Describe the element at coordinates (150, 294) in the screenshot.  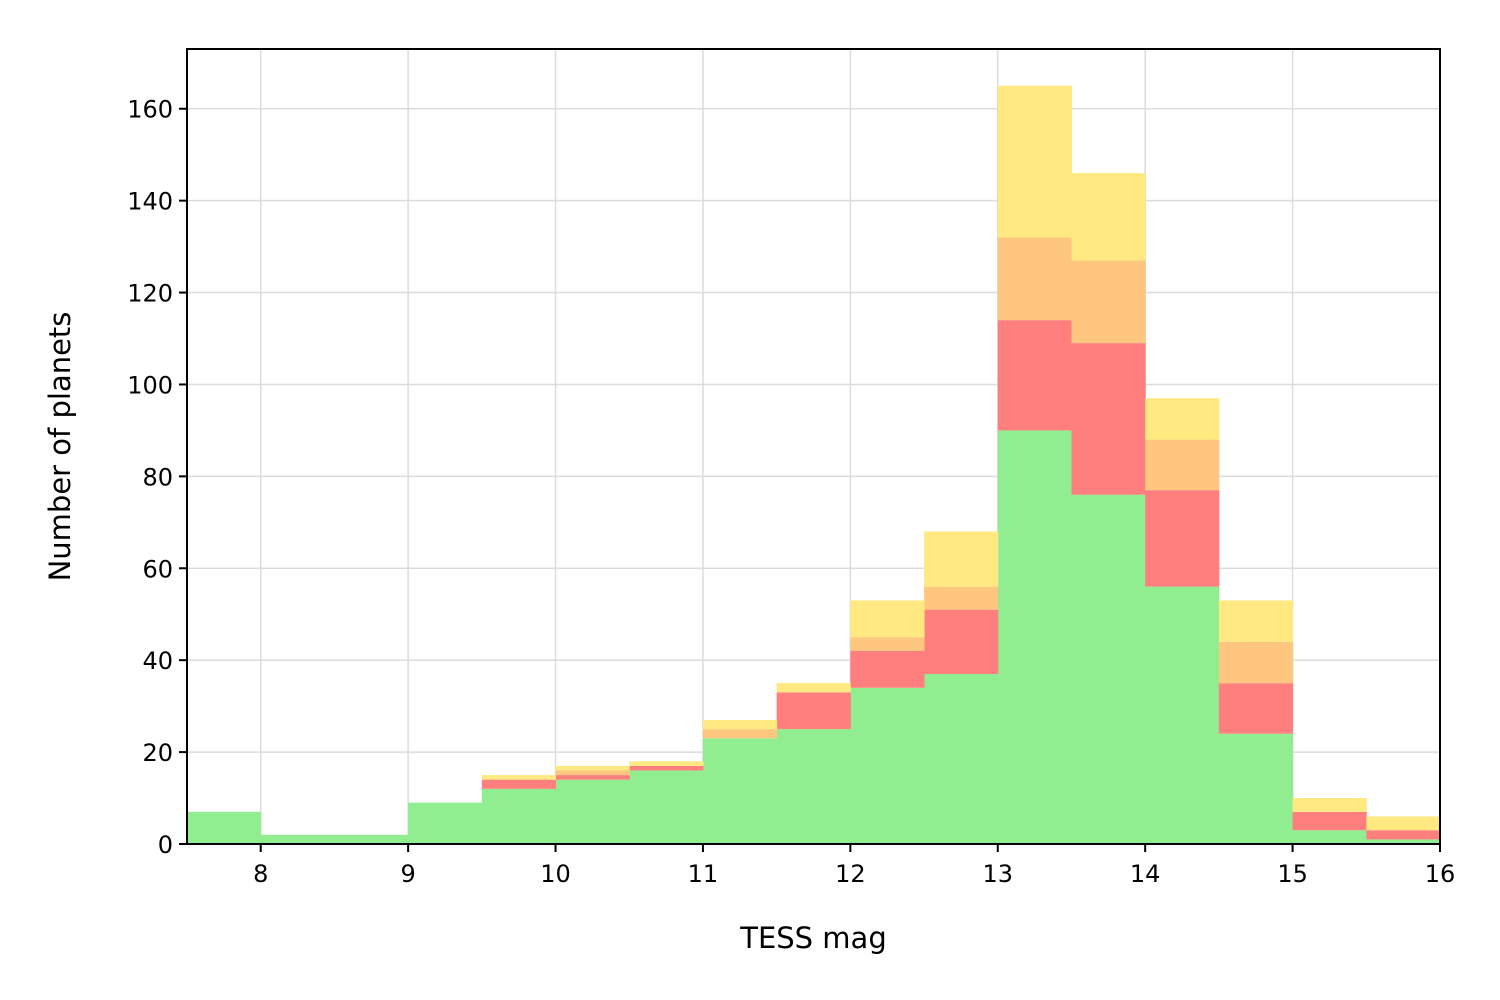
I see `y-tick-label: 120` at that location.